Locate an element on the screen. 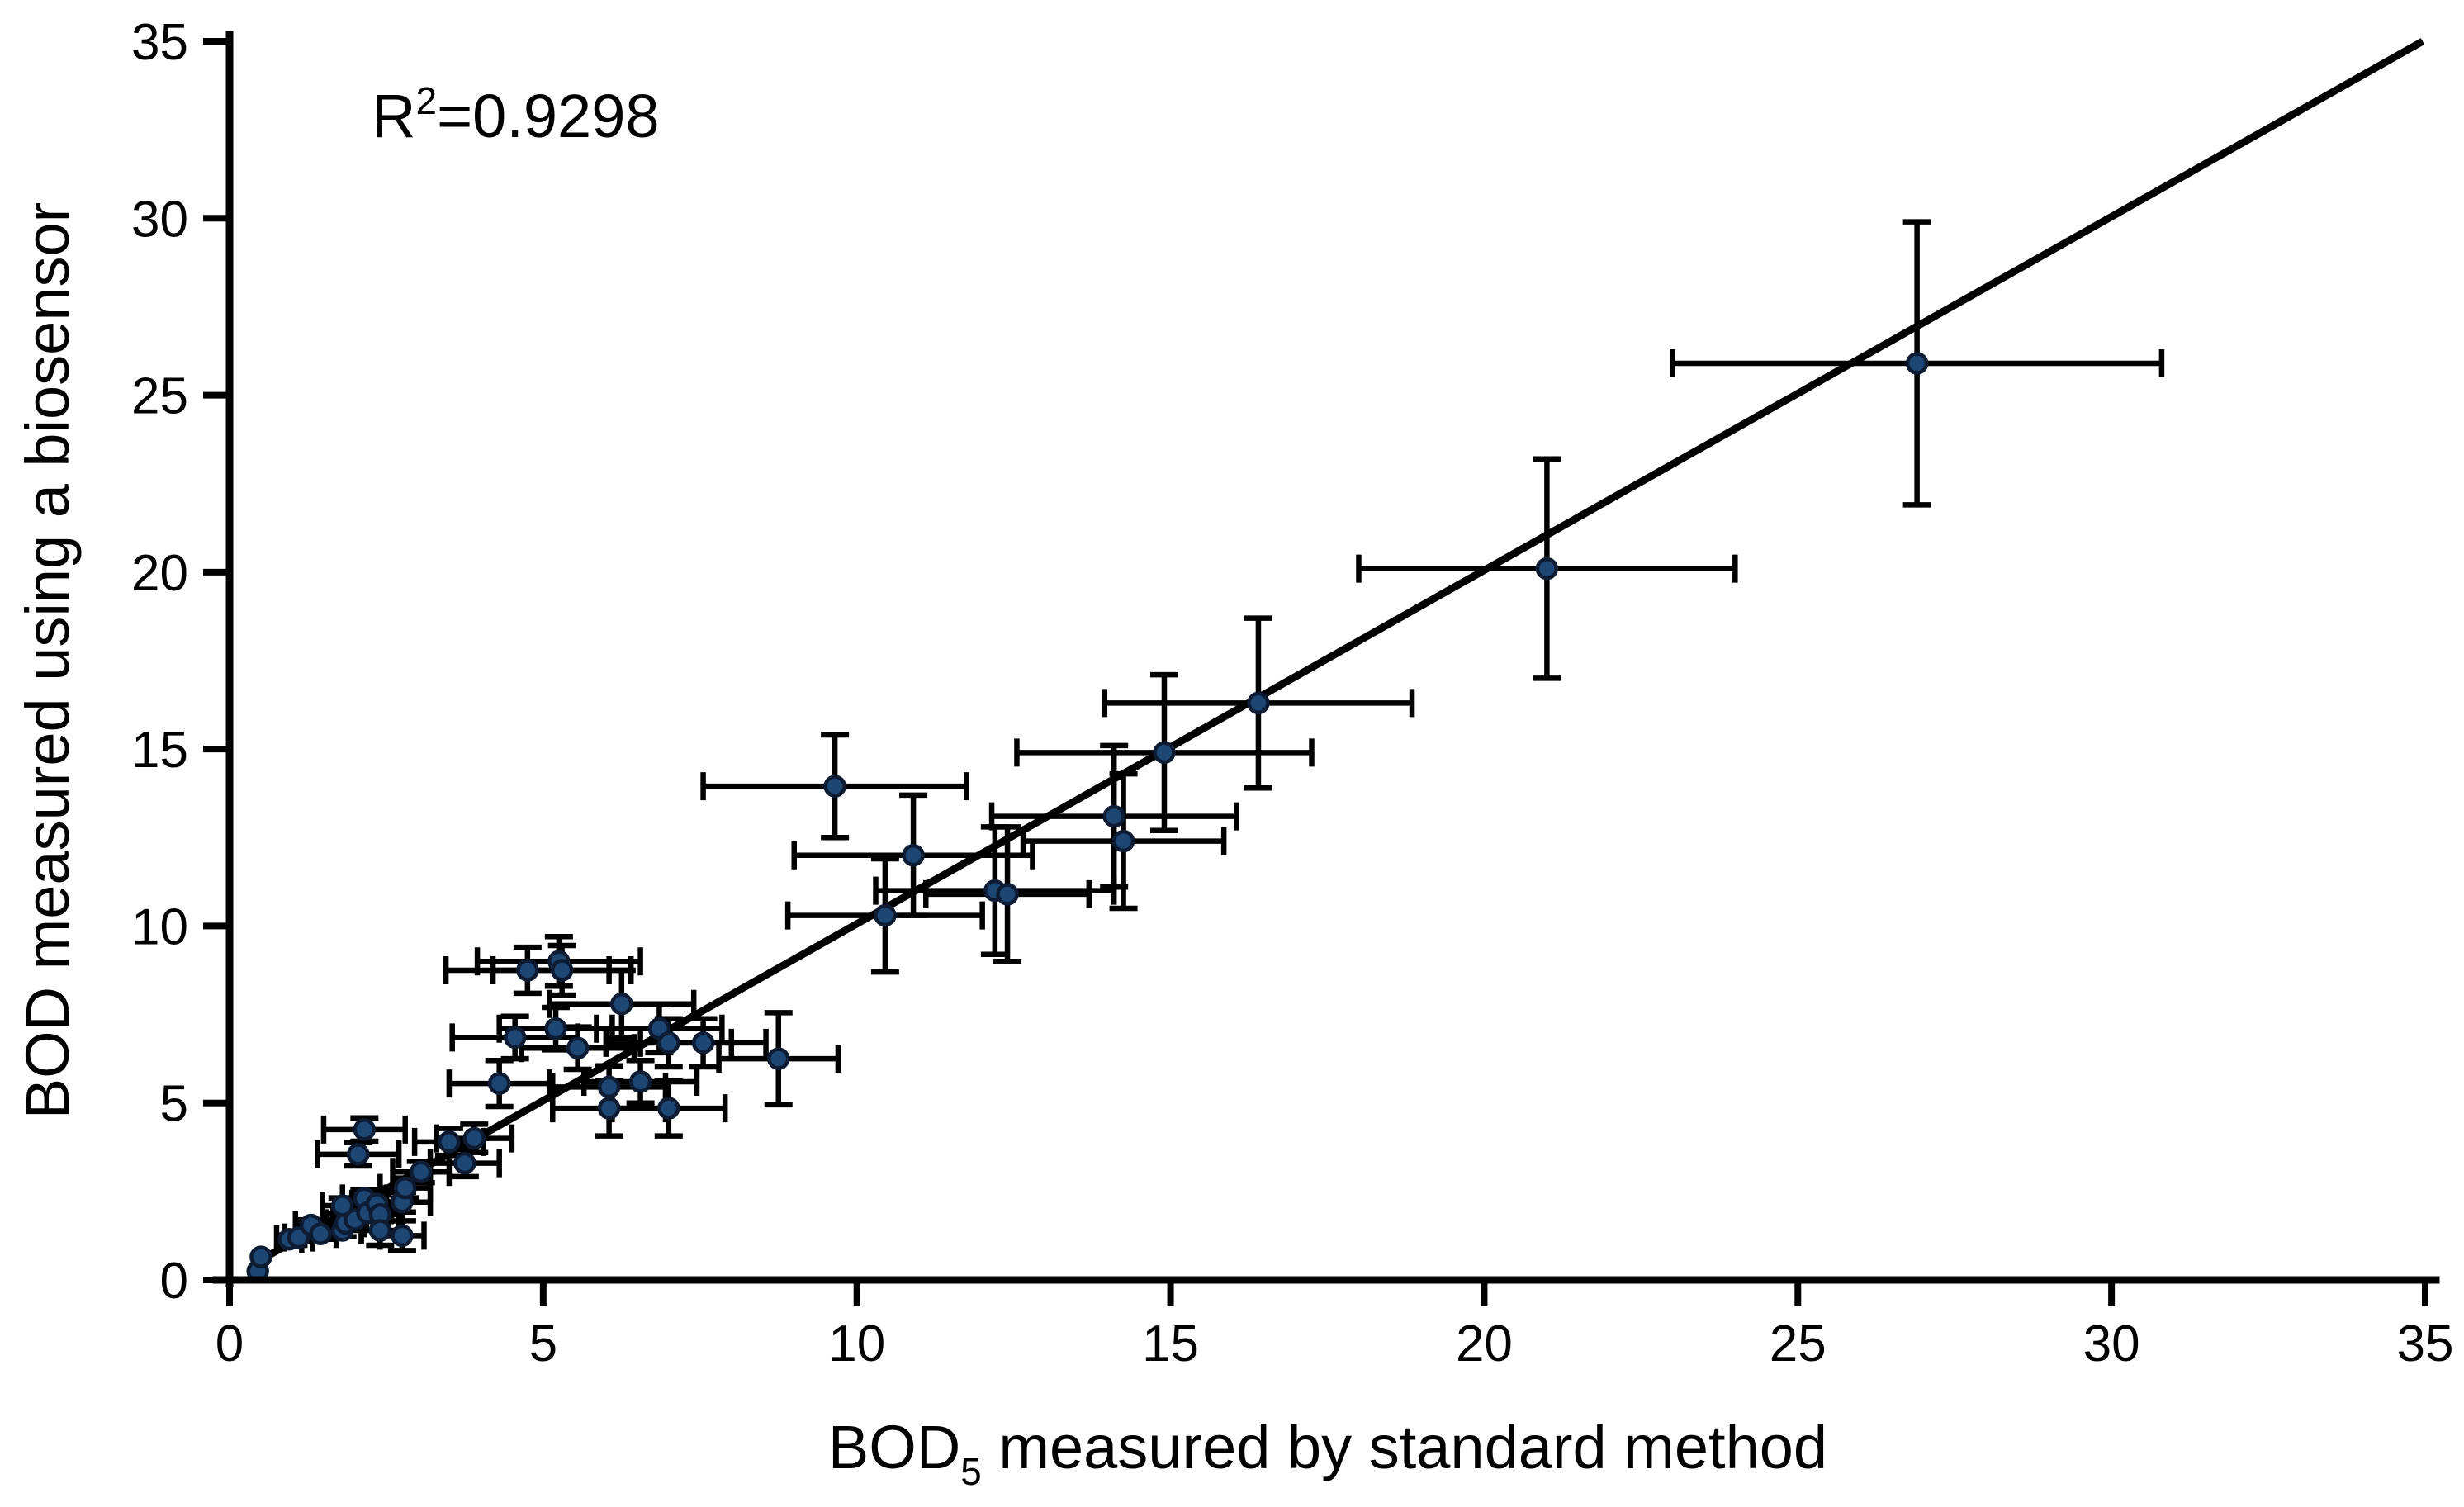 This screenshot has height=1507, width=2464. y-tick-label: 10 is located at coordinates (160, 926).